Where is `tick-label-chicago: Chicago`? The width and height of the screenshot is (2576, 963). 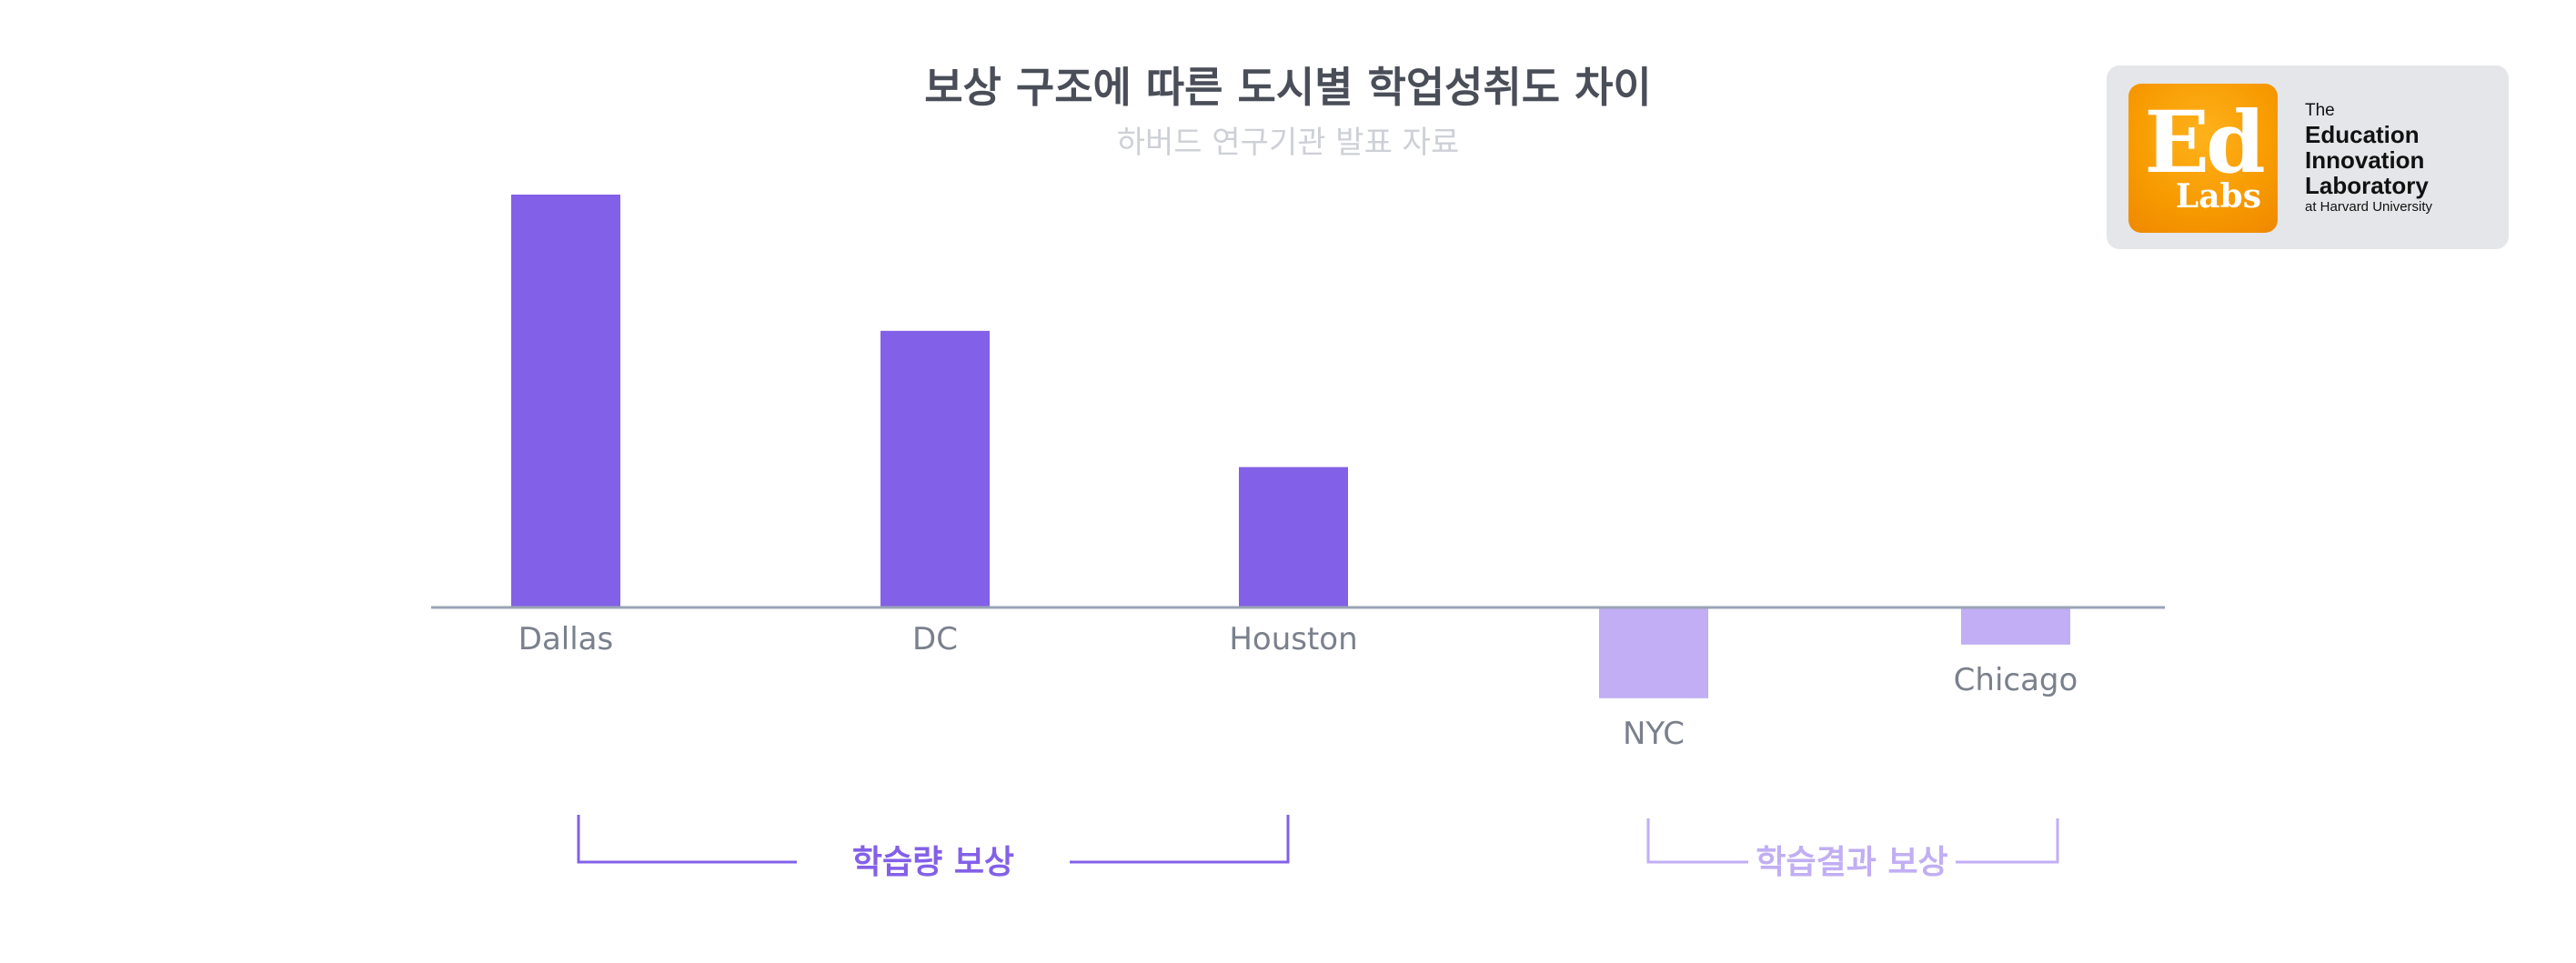 tick-label-chicago: Chicago is located at coordinates (2016, 680).